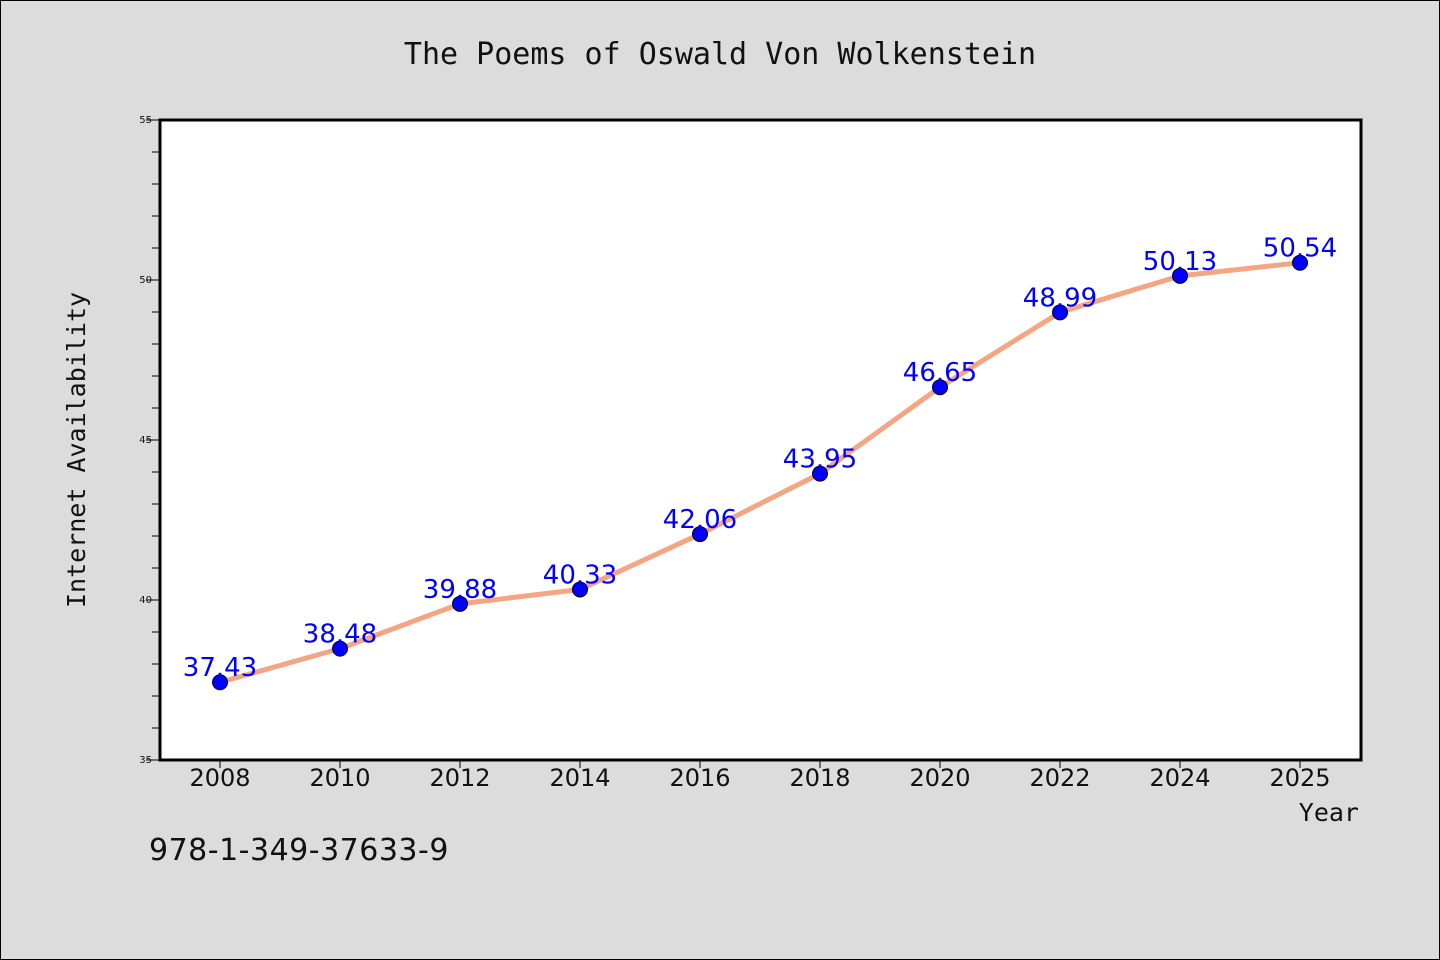  What do you see at coordinates (1180, 262) in the screenshot?
I see `data-label: 50.13` at bounding box center [1180, 262].